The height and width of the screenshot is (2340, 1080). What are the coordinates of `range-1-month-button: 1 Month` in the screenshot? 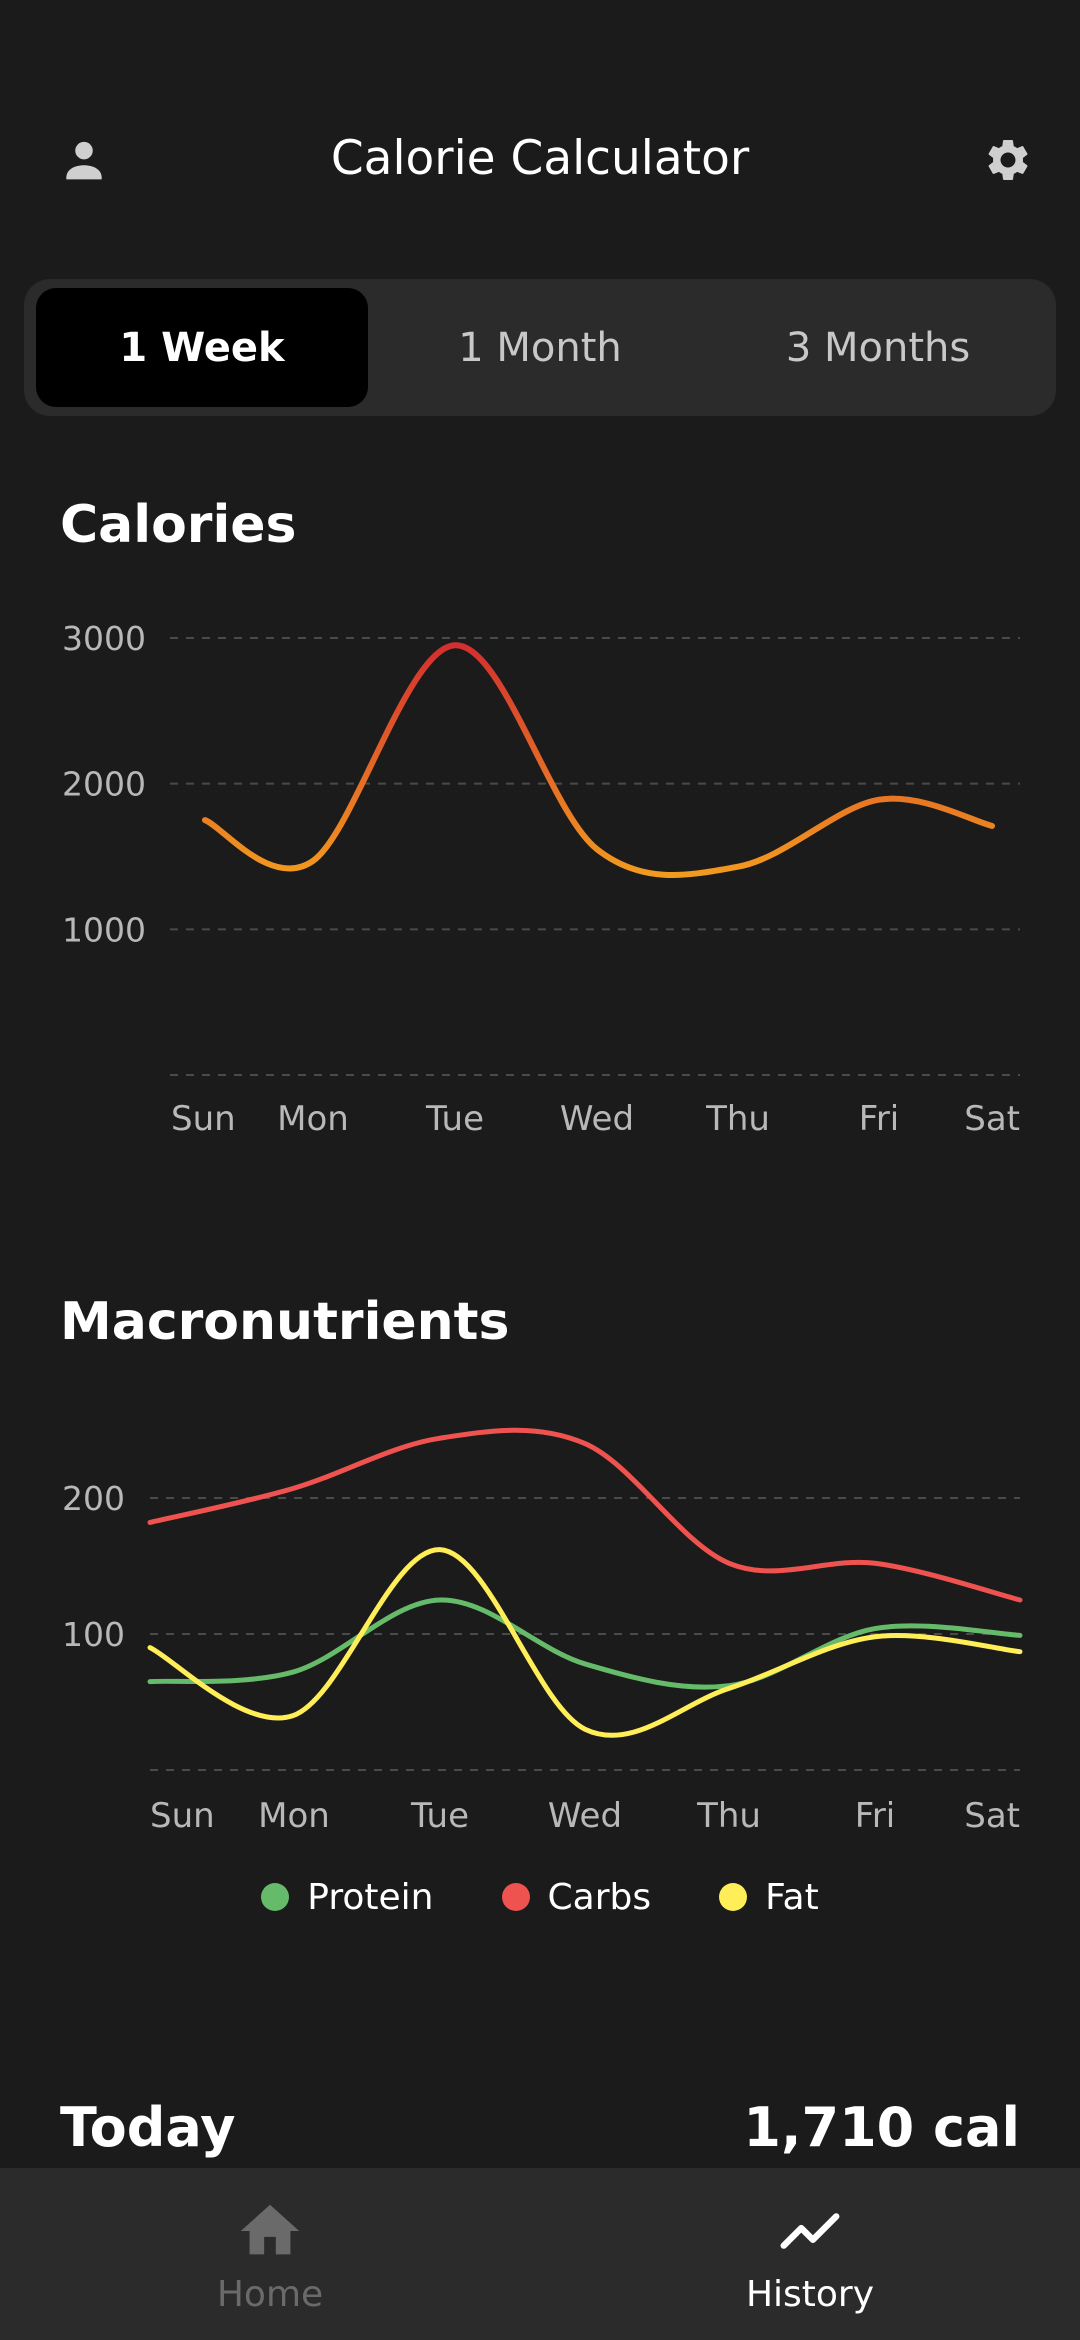 It's located at (540, 347).